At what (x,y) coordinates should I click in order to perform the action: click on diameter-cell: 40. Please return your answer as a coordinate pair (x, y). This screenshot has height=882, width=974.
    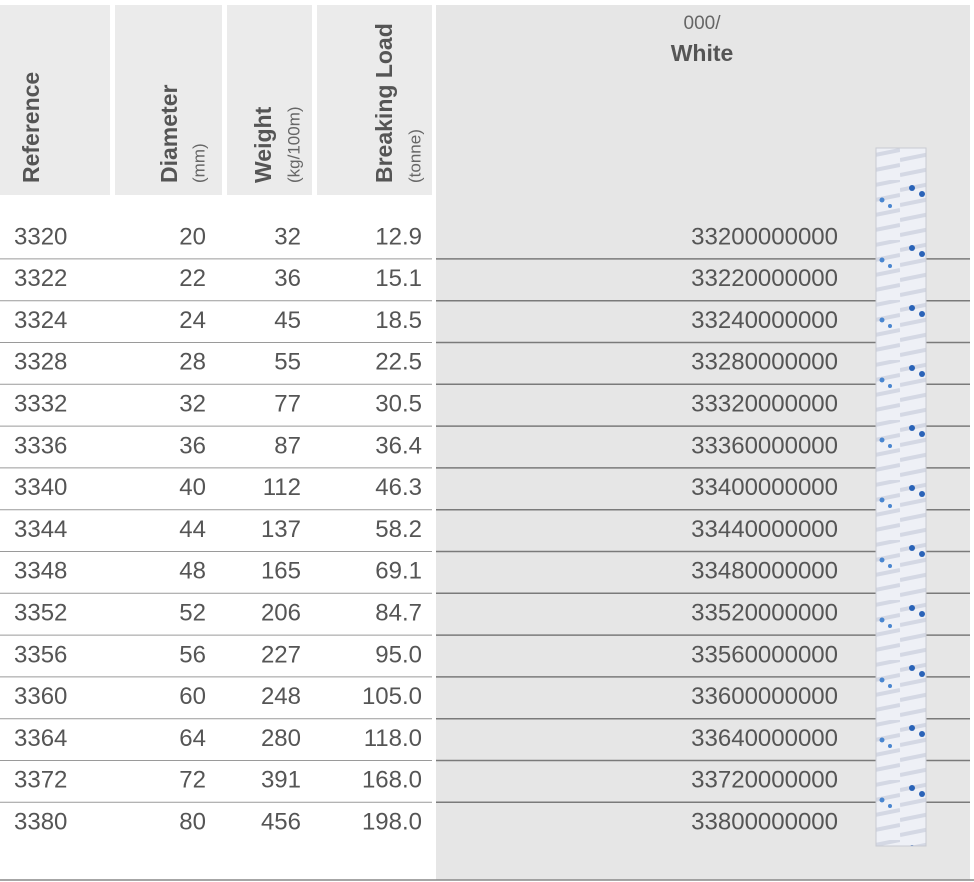
    Looking at the image, I should click on (192, 487).